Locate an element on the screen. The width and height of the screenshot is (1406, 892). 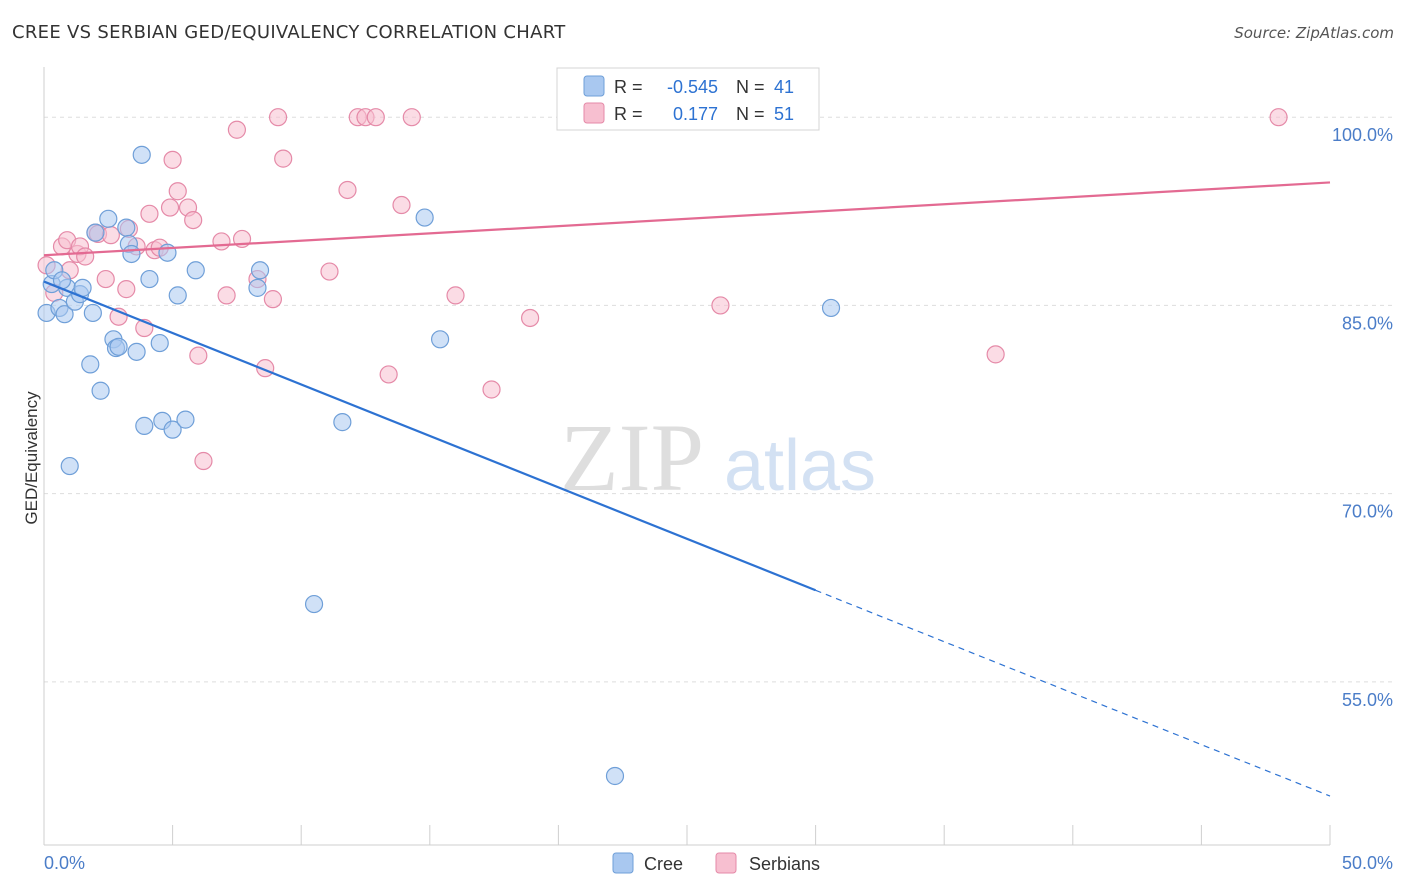
legend-r-value: -0.545 is located at coordinates (692, 87).